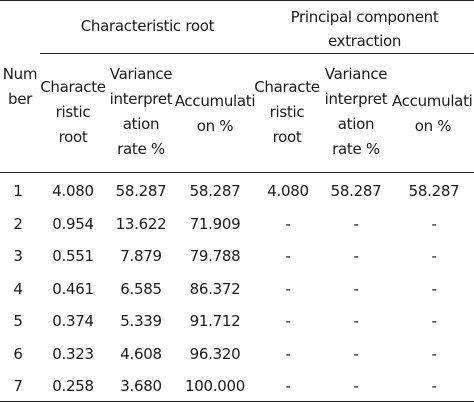 The height and width of the screenshot is (402, 474). I want to click on cell-number: 4, so click(18, 288).